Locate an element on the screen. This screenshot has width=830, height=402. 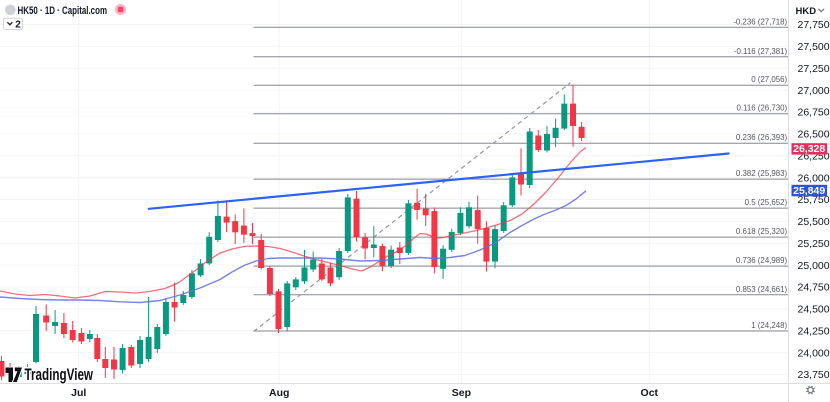
svg-text: 24,500 is located at coordinates (814, 310).